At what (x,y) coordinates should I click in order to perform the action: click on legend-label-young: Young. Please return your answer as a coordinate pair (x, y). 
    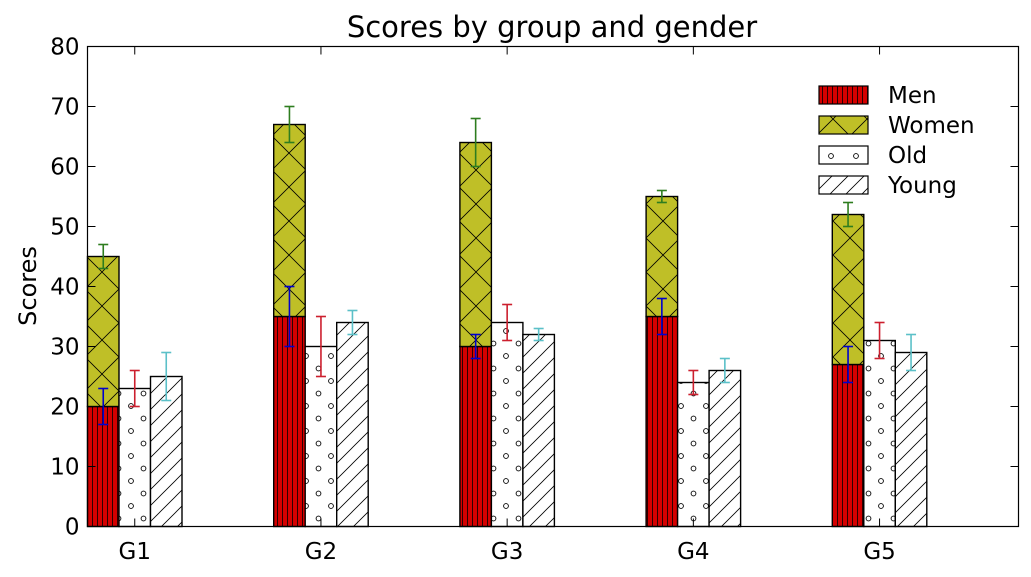
    Looking at the image, I should click on (922, 186).